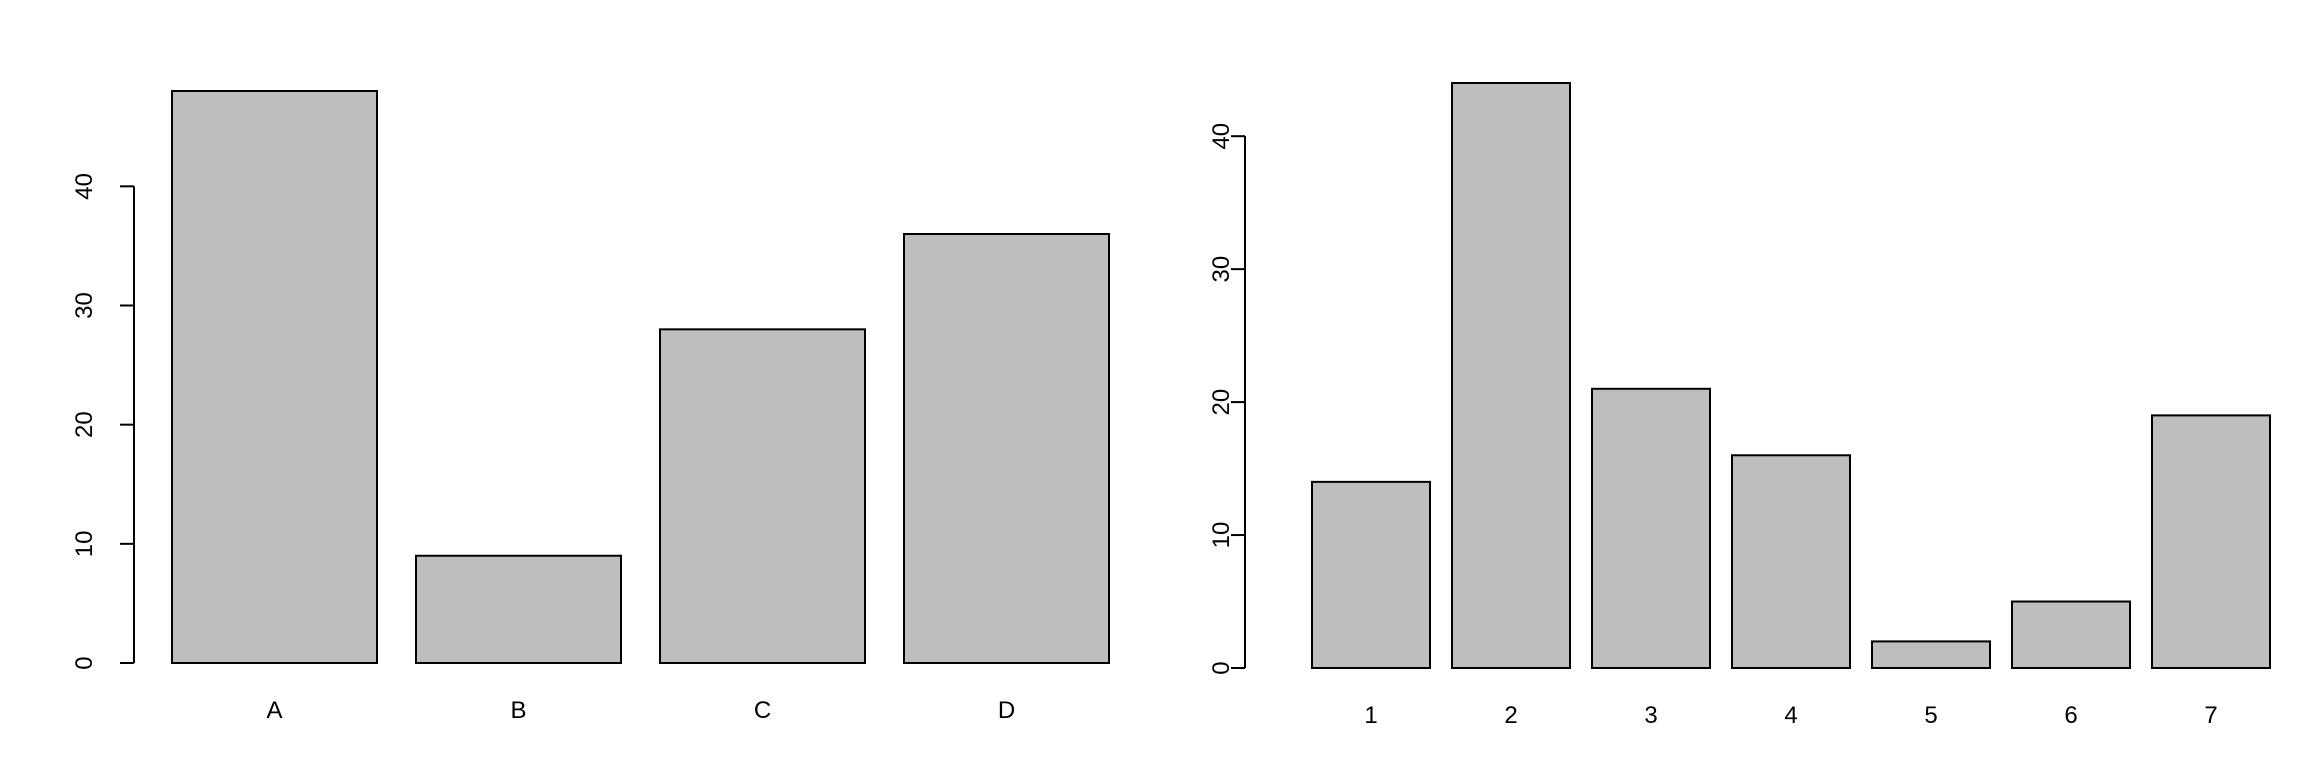 Image resolution: width=2320 pixels, height=759 pixels. Describe the element at coordinates (2070, 715) in the screenshot. I see `x-tick-label: 6` at that location.